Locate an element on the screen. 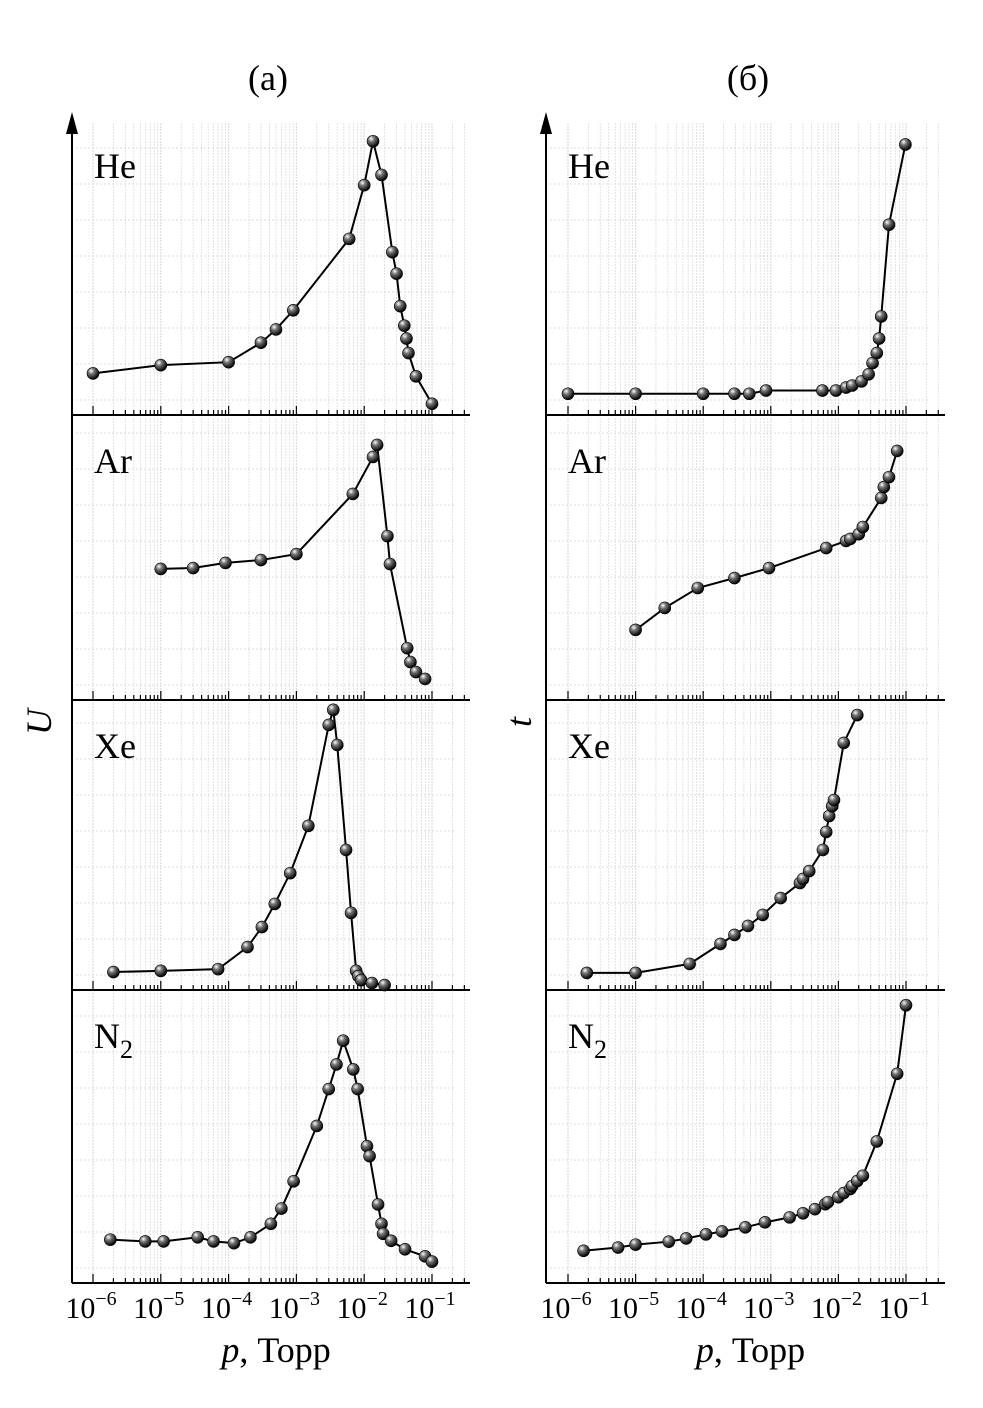  panel-label: (а) is located at coordinates (268, 78).